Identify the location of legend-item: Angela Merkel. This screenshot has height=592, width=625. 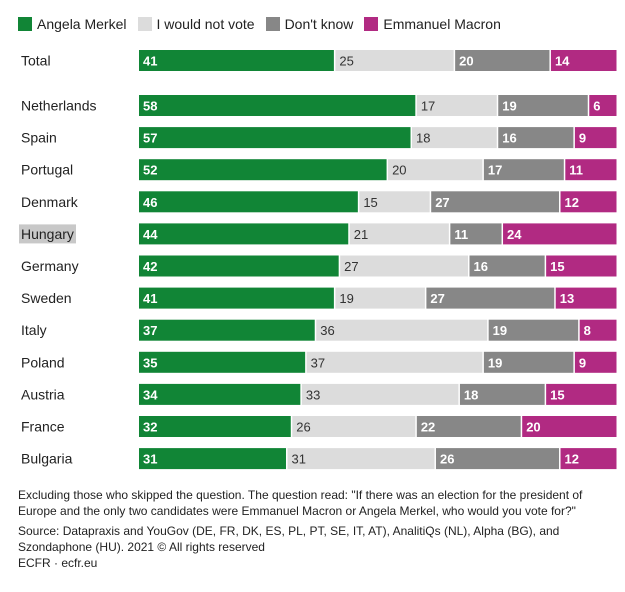
(72, 24).